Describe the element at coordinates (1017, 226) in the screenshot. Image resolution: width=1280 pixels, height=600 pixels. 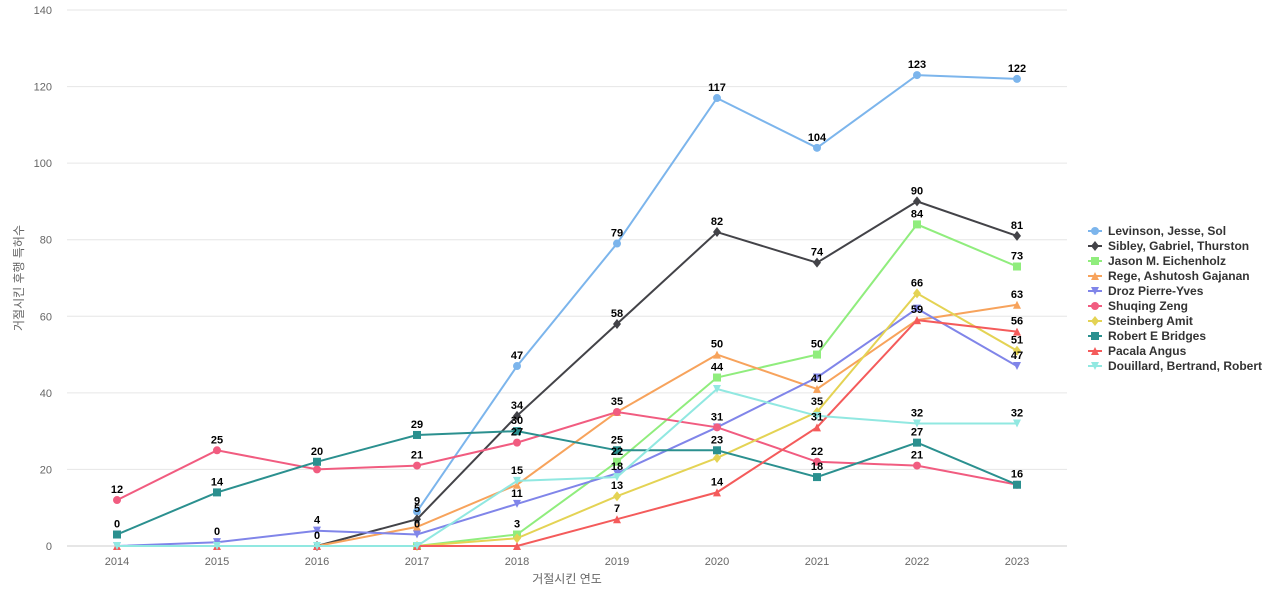
I see `data-label: 81` at that location.